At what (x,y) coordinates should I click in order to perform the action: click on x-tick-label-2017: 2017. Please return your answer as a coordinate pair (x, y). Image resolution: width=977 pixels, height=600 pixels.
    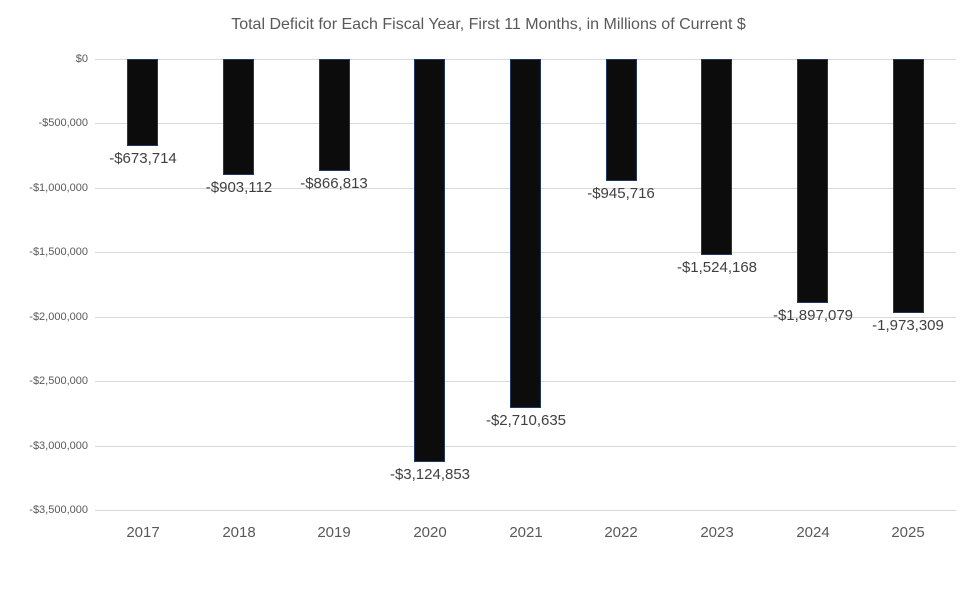
    Looking at the image, I should click on (143, 532).